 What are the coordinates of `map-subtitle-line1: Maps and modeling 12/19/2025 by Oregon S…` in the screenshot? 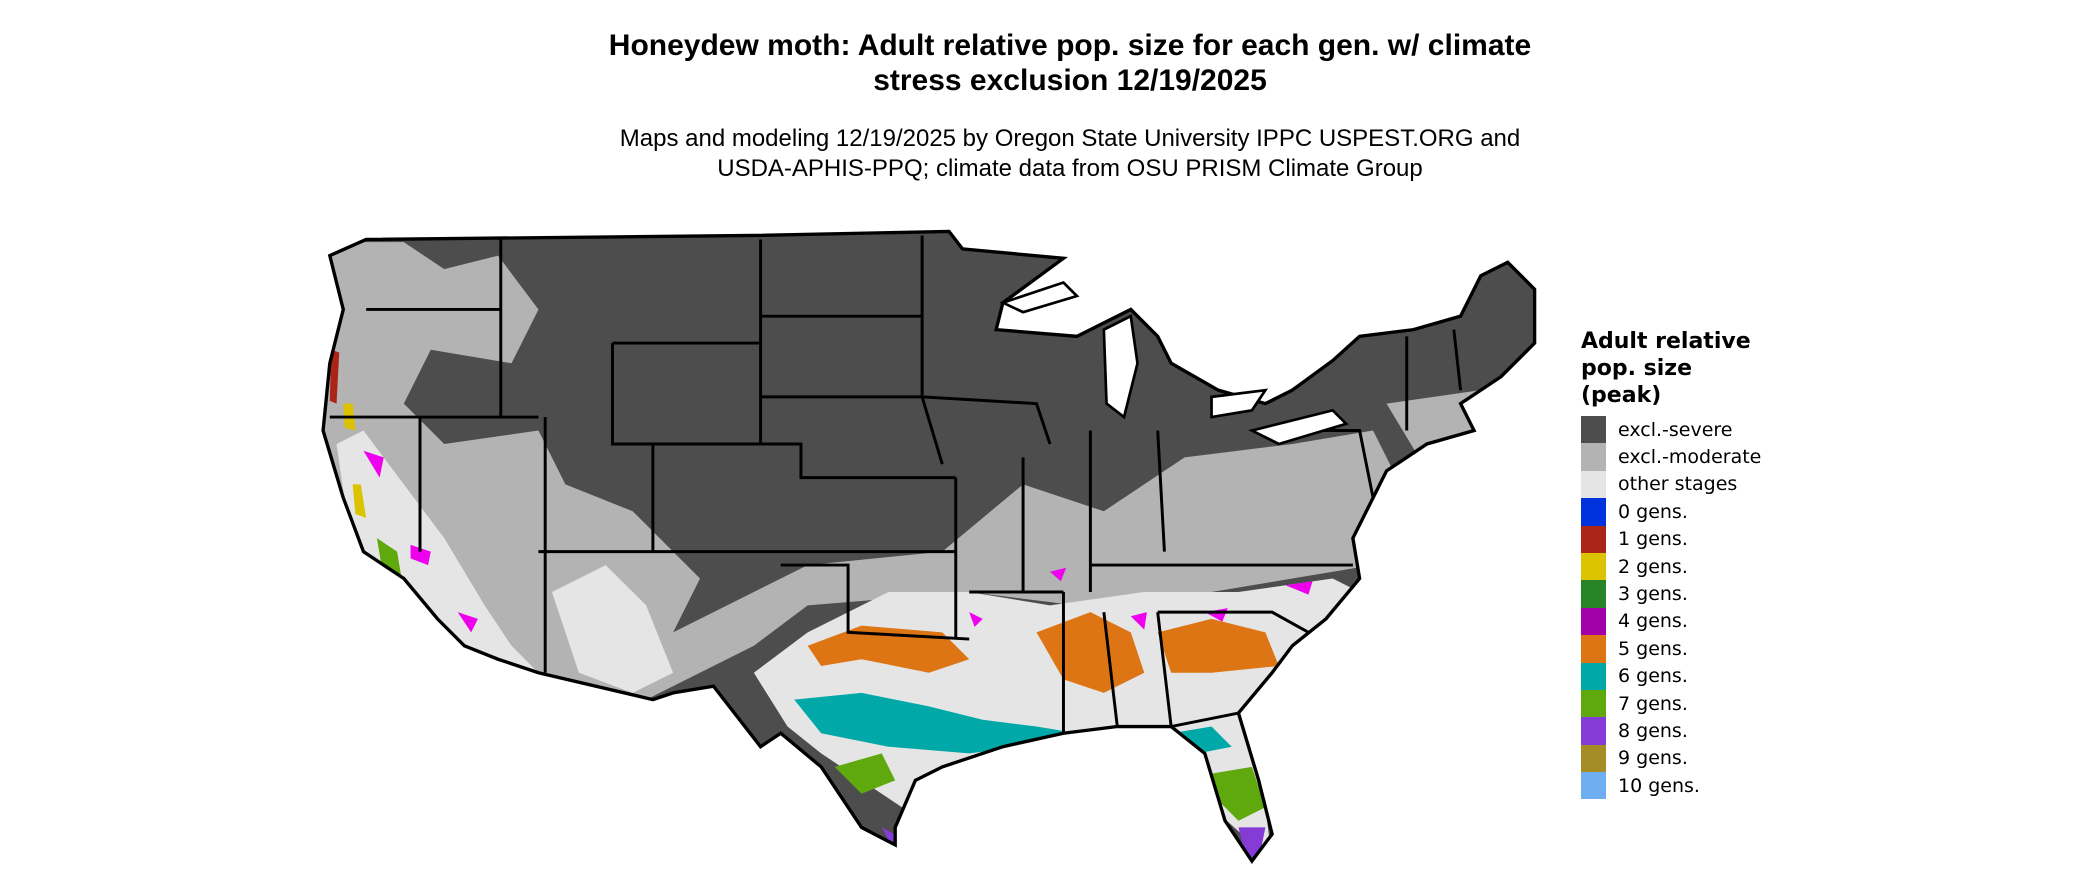 It's located at (1070, 138).